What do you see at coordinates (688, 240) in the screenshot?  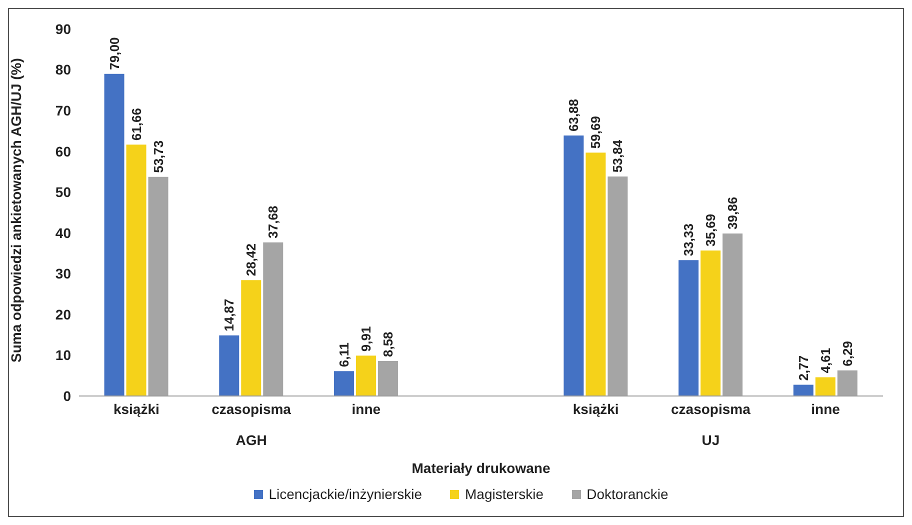 I see `data-label: 33,33` at bounding box center [688, 240].